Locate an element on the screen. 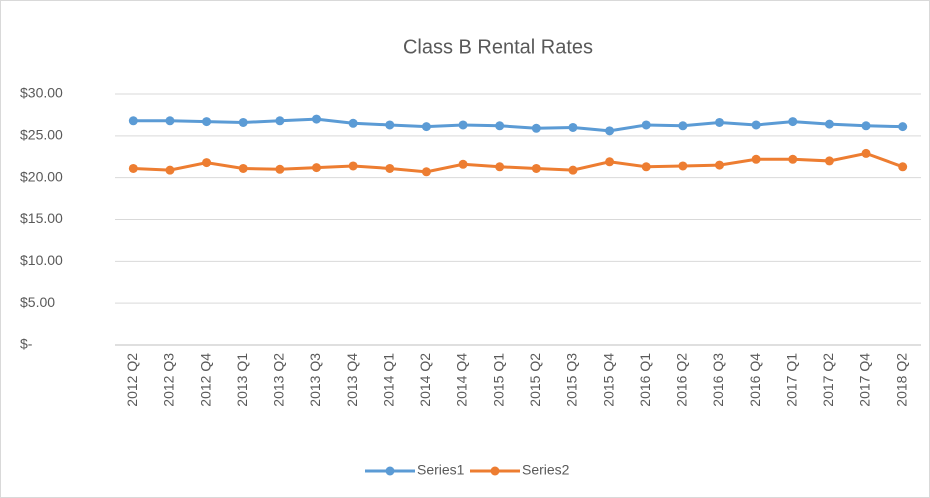 The height and width of the screenshot is (498, 930). x-tick-label: 2016 Q4 is located at coordinates (755, 380).